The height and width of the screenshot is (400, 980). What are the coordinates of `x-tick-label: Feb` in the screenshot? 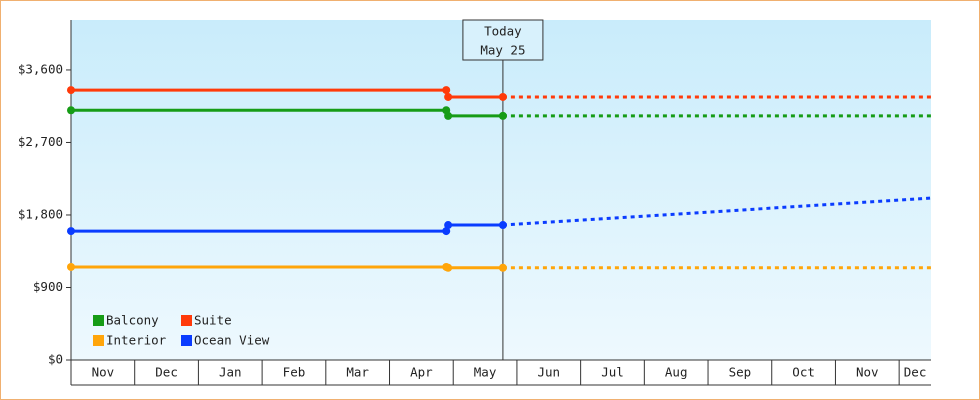 It's located at (294, 372).